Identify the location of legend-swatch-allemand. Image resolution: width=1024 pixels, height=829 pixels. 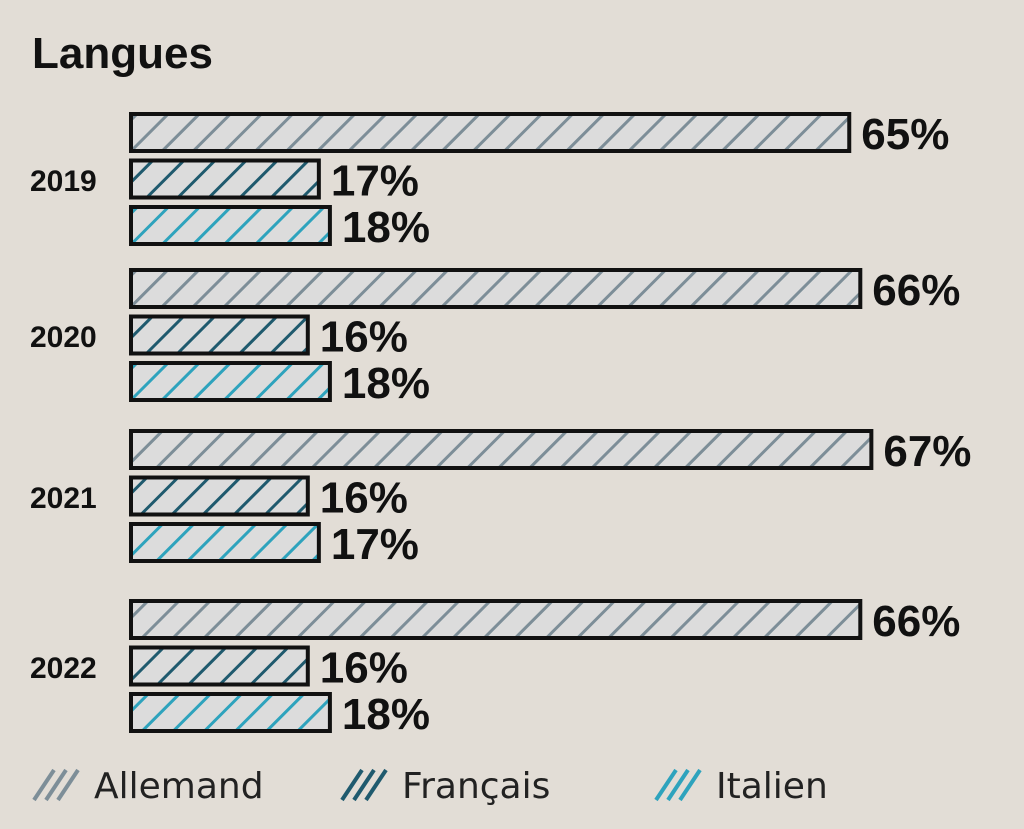
(56, 785).